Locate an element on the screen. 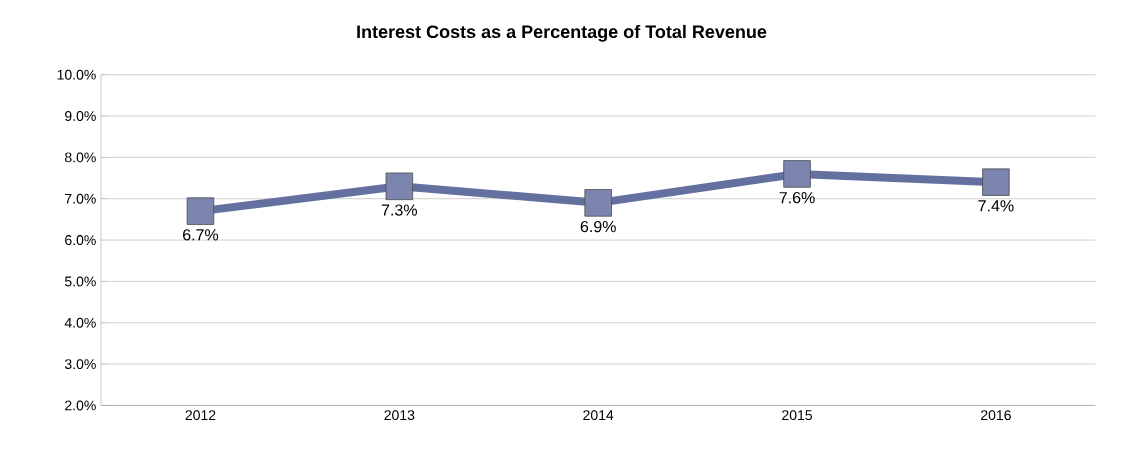  x-tick-label: 2015 is located at coordinates (797, 414).